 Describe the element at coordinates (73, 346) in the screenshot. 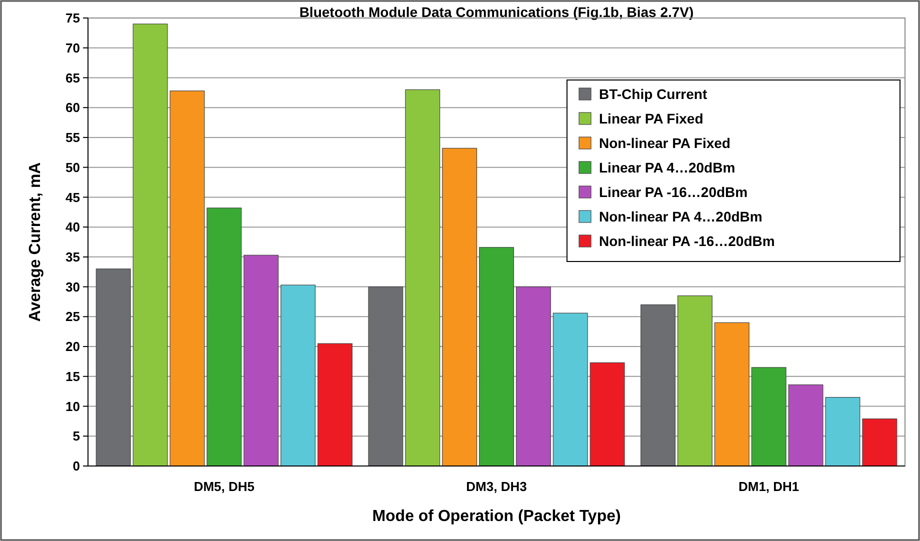

I see `y-tick-label: 20` at that location.